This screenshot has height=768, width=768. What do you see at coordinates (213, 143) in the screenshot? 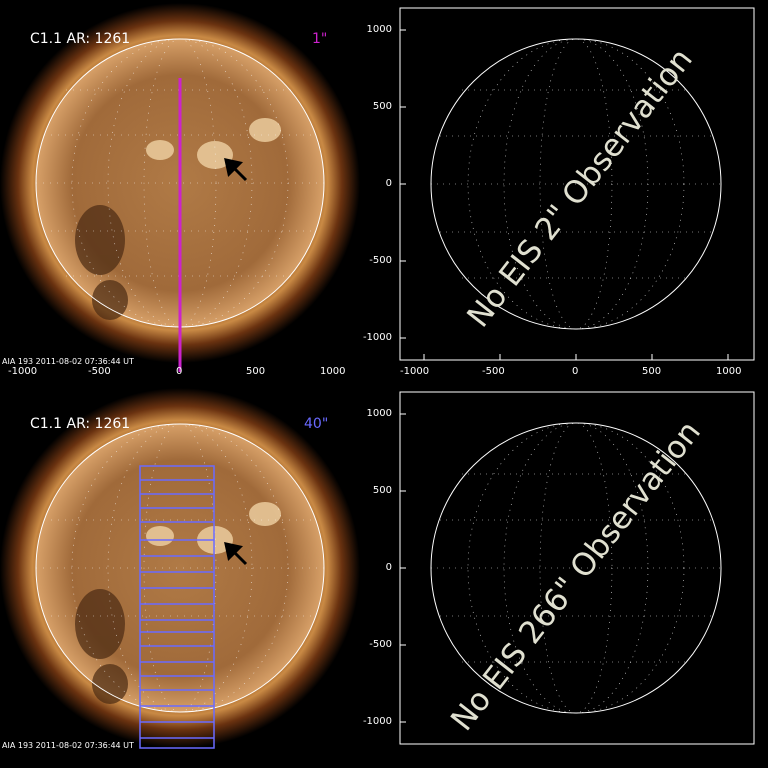
I see `active-region` at bounding box center [213, 143].